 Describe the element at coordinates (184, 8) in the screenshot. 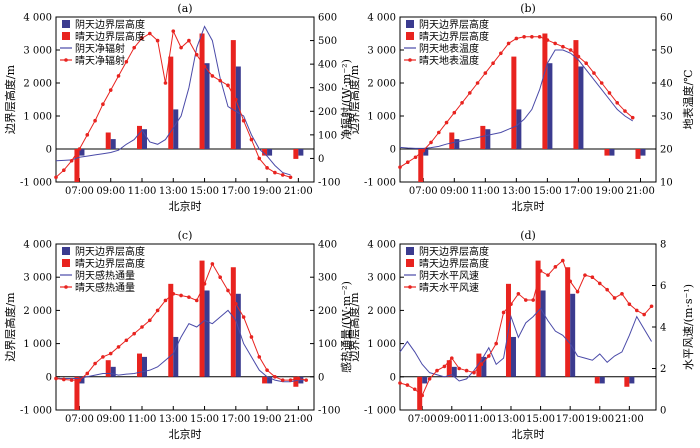

I see `panel-label: (a)` at that location.